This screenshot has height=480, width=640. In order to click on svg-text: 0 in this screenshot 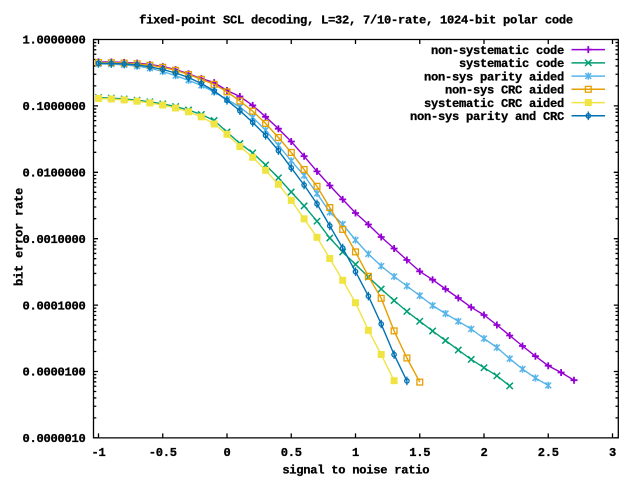, I will do `click(227, 453)`.